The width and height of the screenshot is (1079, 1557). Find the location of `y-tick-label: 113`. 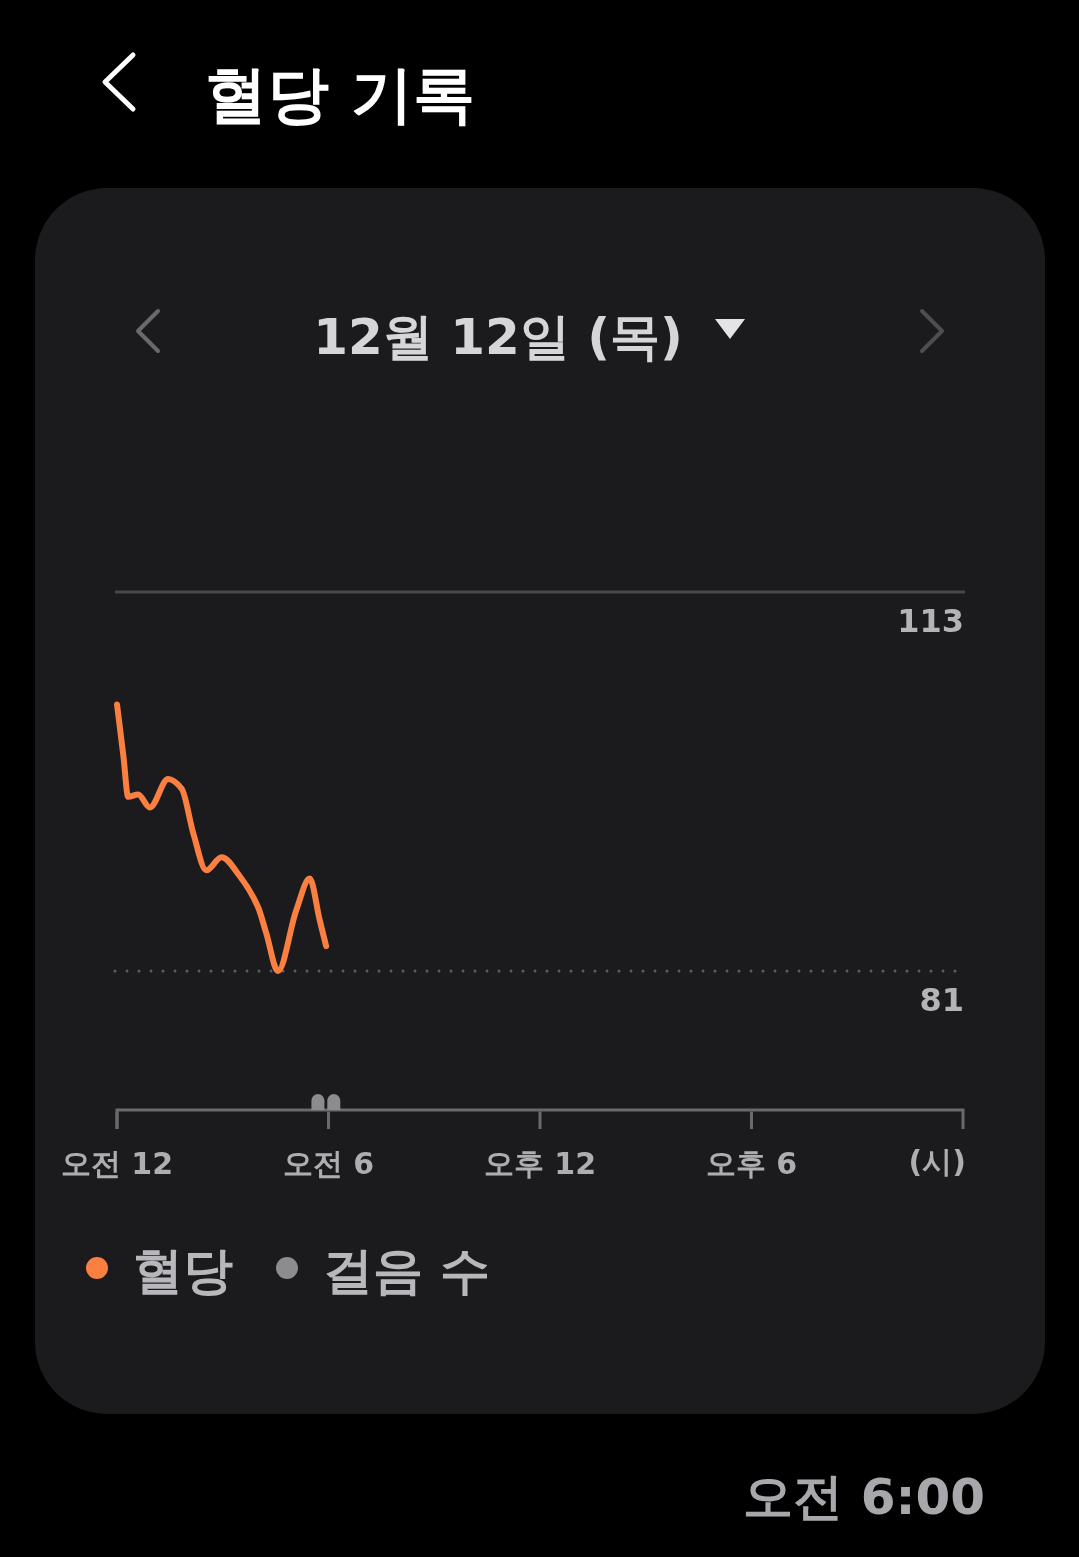

y-tick-label: 113 is located at coordinates (930, 620).